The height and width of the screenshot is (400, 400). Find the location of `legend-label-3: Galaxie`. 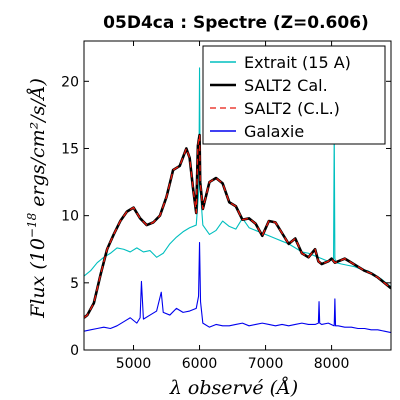

legend-label-3: Galaxie is located at coordinates (274, 131).